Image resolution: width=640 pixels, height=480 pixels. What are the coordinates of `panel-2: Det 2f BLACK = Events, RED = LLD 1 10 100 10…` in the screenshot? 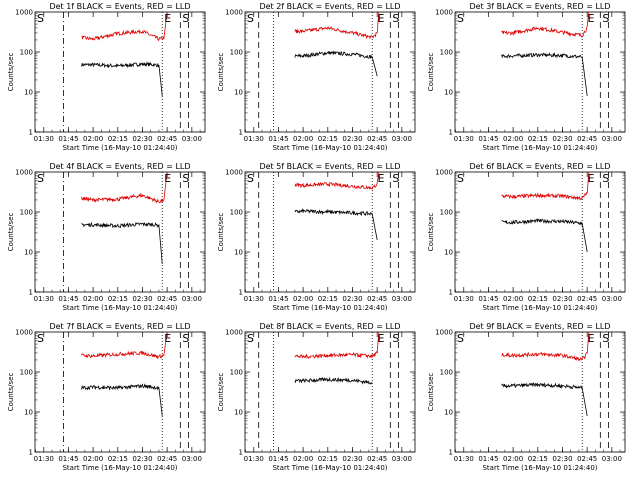 It's located at (316, 77).